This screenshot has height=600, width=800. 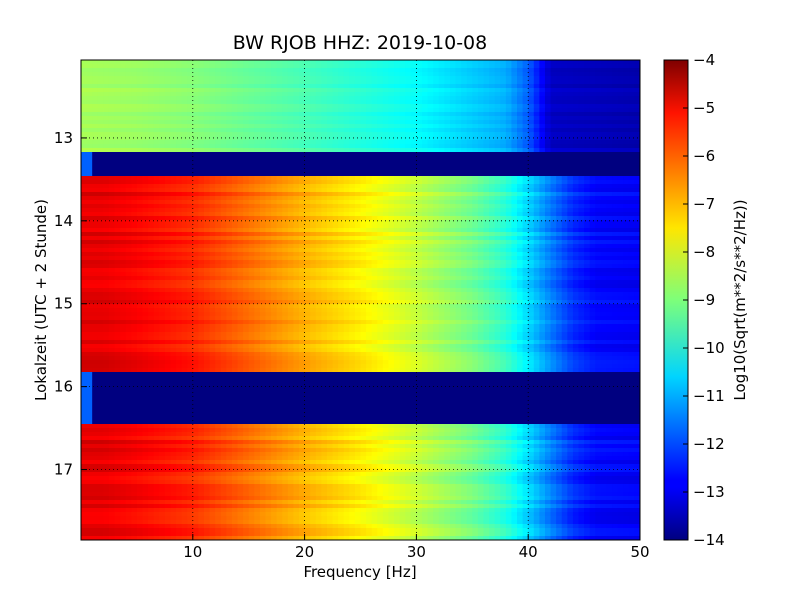 I want to click on colorbar-ticks: −4 −5 −6 −7 −8 −9 −10 −11 −12 −13 −14, so click(x=704, y=300).